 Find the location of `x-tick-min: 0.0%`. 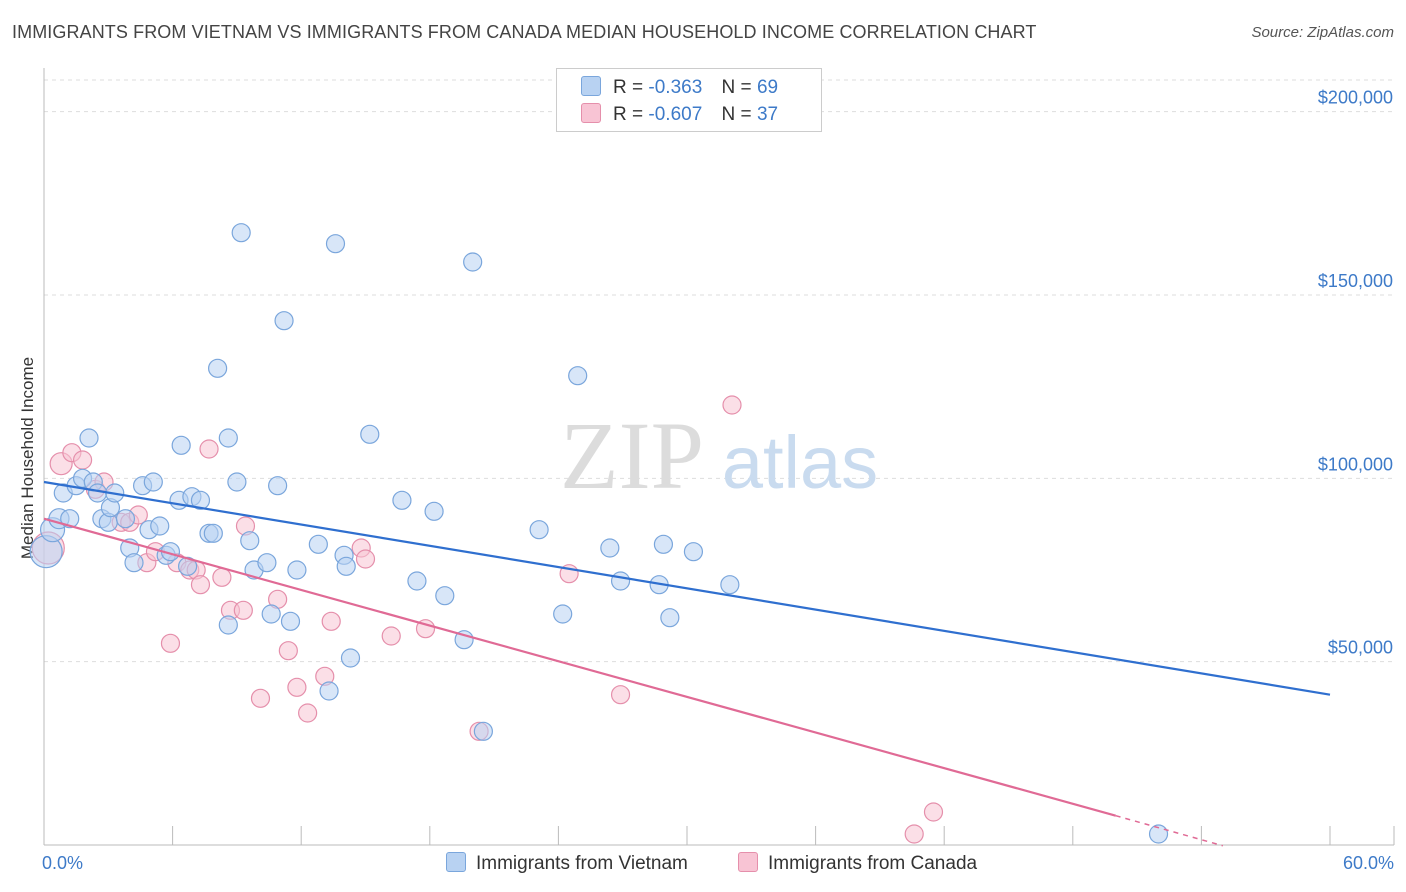

x-tick-min: 0.0% is located at coordinates (63, 863).